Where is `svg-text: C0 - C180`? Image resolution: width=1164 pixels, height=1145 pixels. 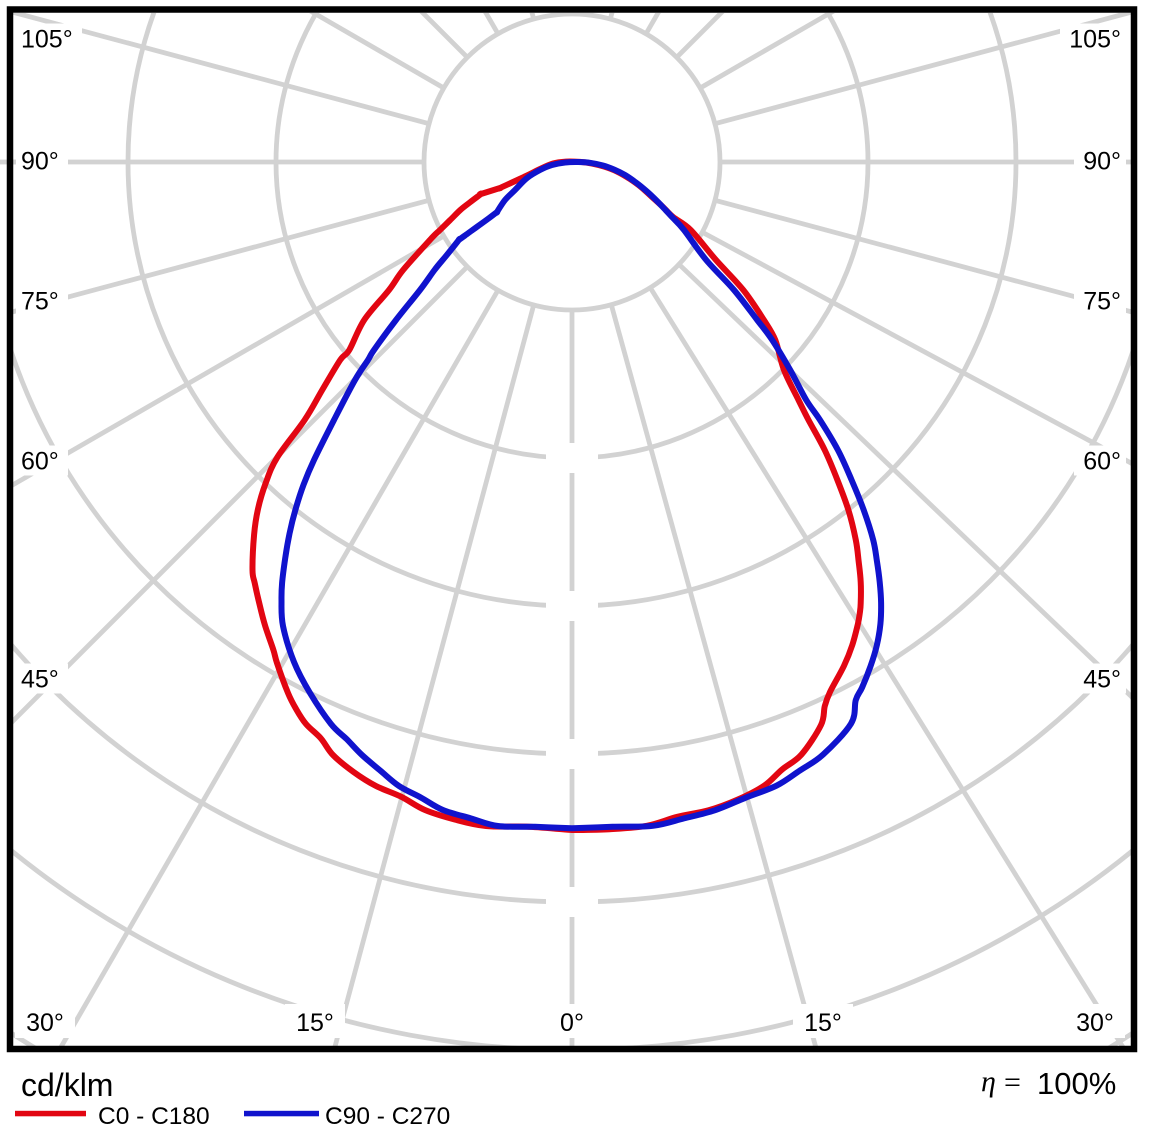
svg-text: C0 - C180 is located at coordinates (154, 1116).